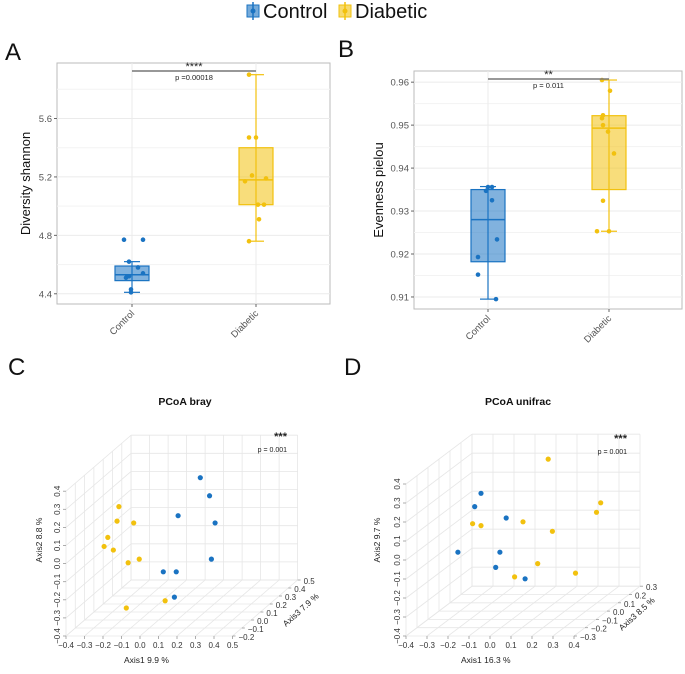 This screenshot has height=674, width=685. Describe the element at coordinates (57, 545) in the screenshot. I see `y-tick-label: 0.1` at that location.